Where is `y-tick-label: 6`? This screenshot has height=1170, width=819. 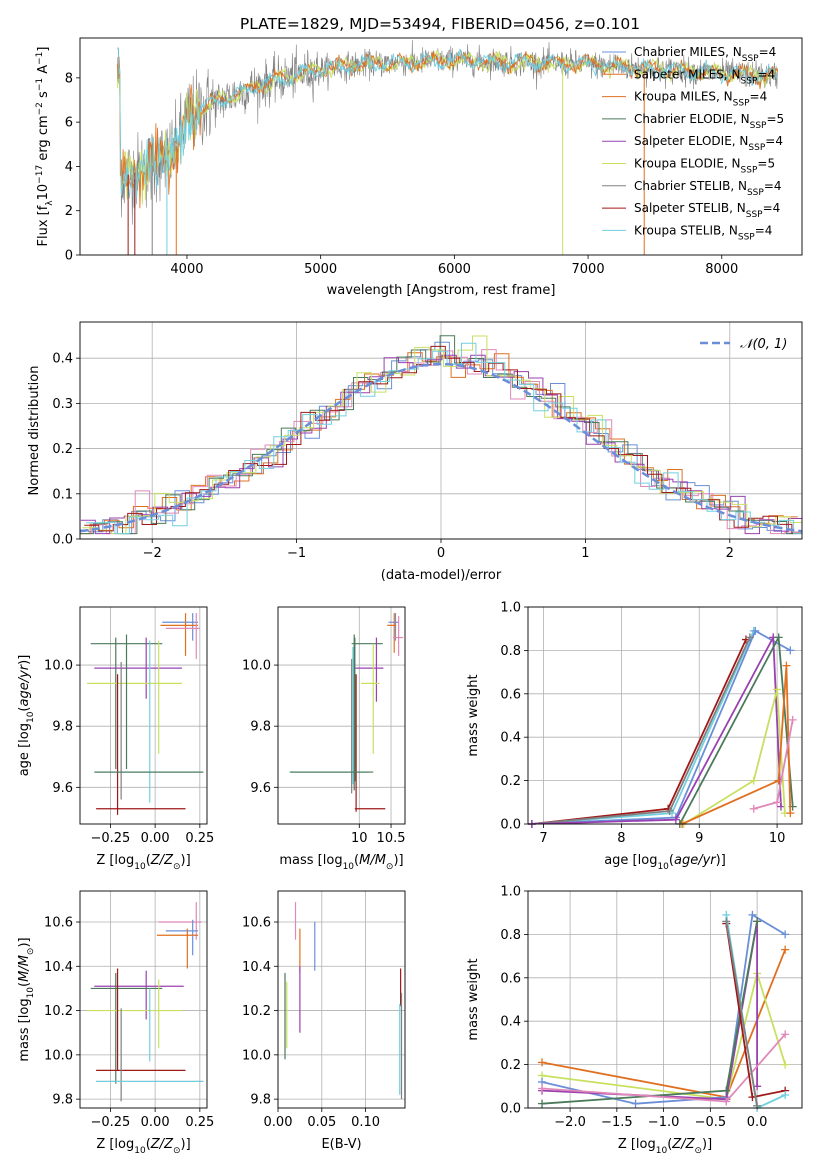 y-tick-label: 6 is located at coordinates (69, 123).